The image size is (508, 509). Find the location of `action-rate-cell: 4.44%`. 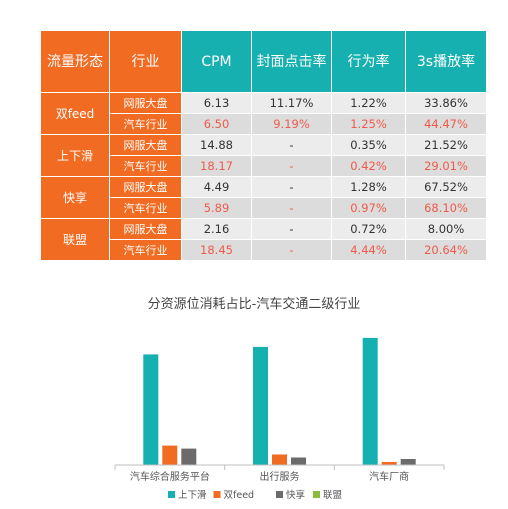

action-rate-cell: 4.44% is located at coordinates (368, 250).